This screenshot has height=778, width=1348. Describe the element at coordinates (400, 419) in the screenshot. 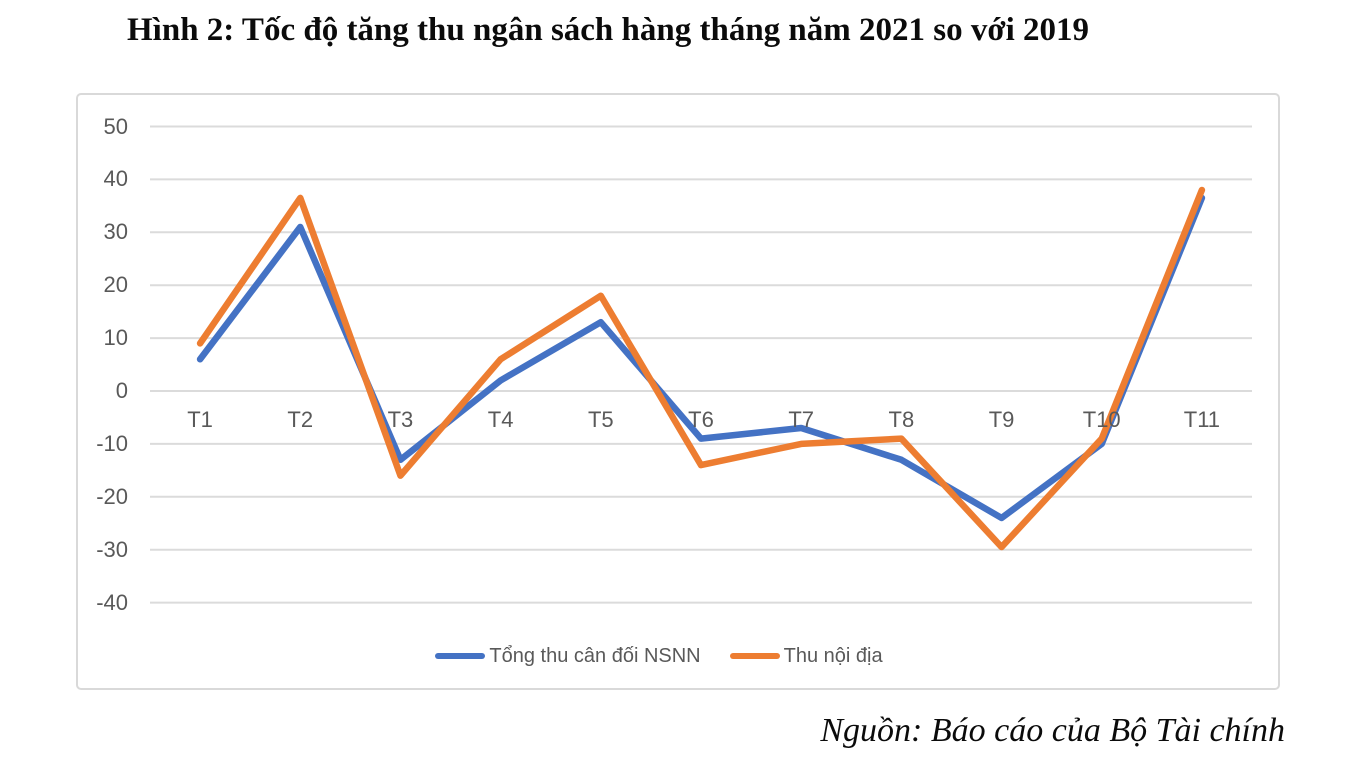

I see `x-axis-category-label: T3` at that location.